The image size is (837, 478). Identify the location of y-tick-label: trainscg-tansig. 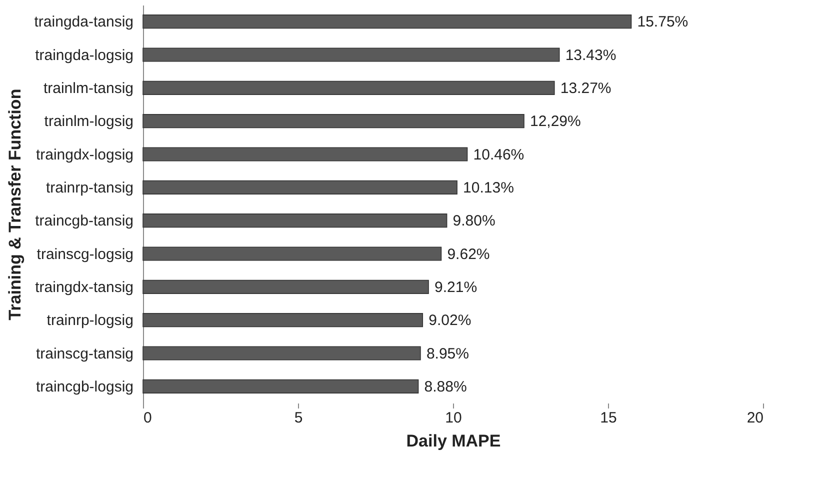
(85, 353).